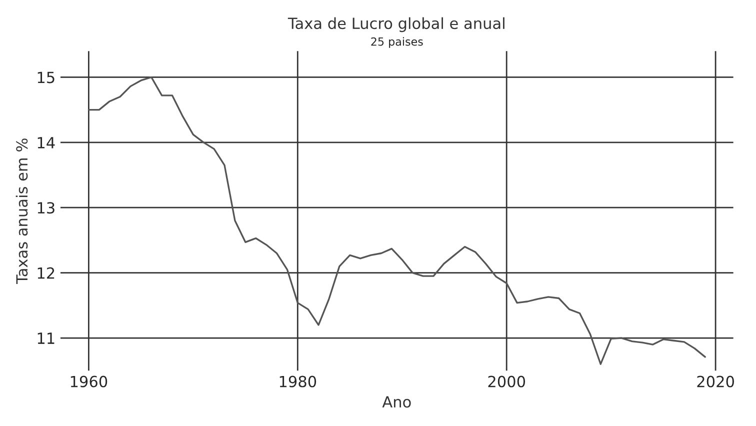 The width and height of the screenshot is (756, 426). I want to click on y-tick-label: 15, so click(46, 78).